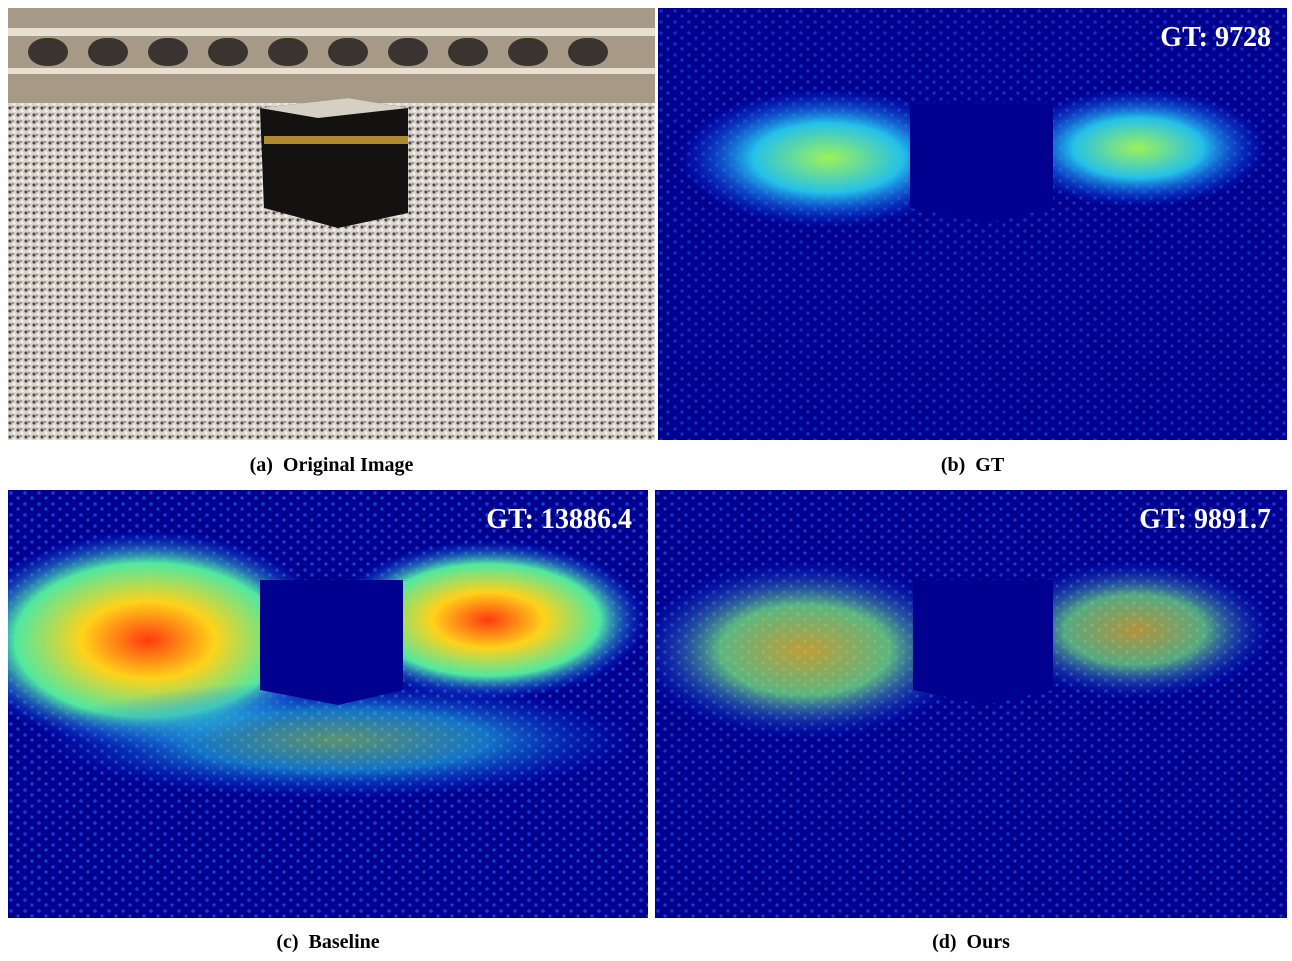 The height and width of the screenshot is (961, 1292). Describe the element at coordinates (331, 465) in the screenshot. I see `caption: (a) Original Image` at that location.